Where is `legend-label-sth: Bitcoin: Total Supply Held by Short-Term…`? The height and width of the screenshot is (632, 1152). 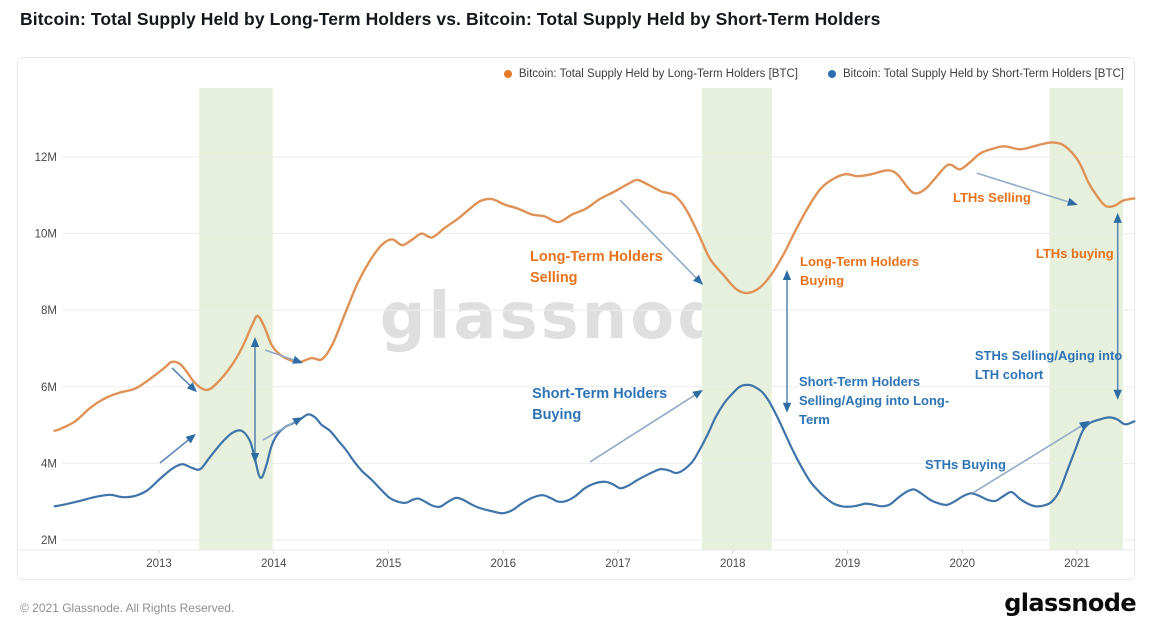 legend-label-sth: Bitcoin: Total Supply Held by Short-Term… is located at coordinates (983, 74).